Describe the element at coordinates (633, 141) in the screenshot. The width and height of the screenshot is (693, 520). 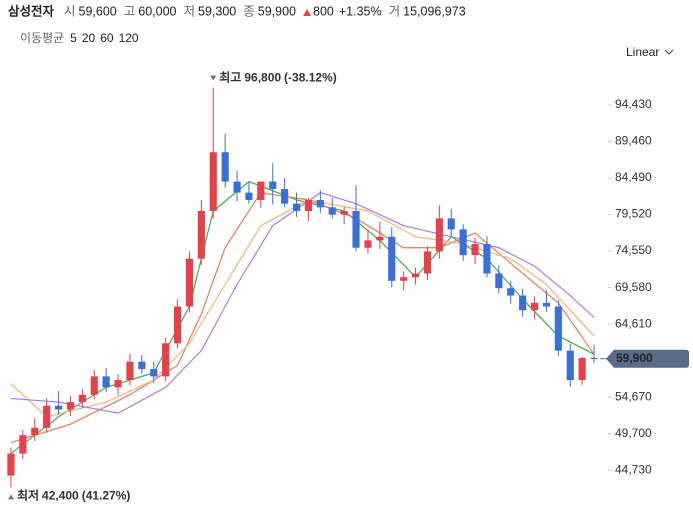
I see `y-tick-label: 89,460` at that location.